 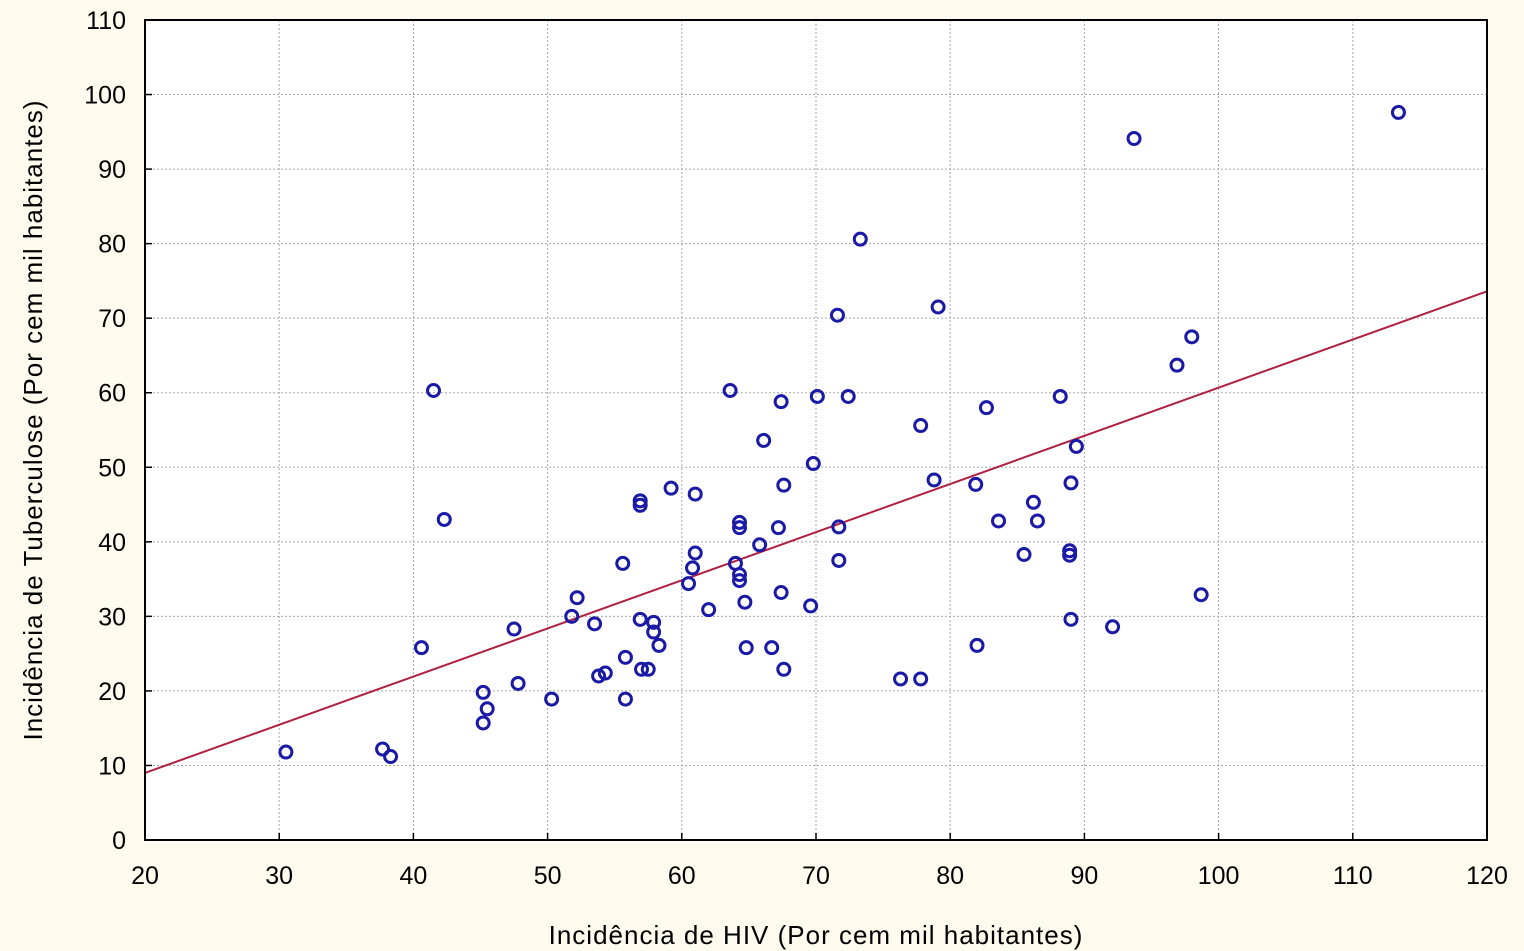 What do you see at coordinates (112, 394) in the screenshot?
I see `y-tick-label: 60` at bounding box center [112, 394].